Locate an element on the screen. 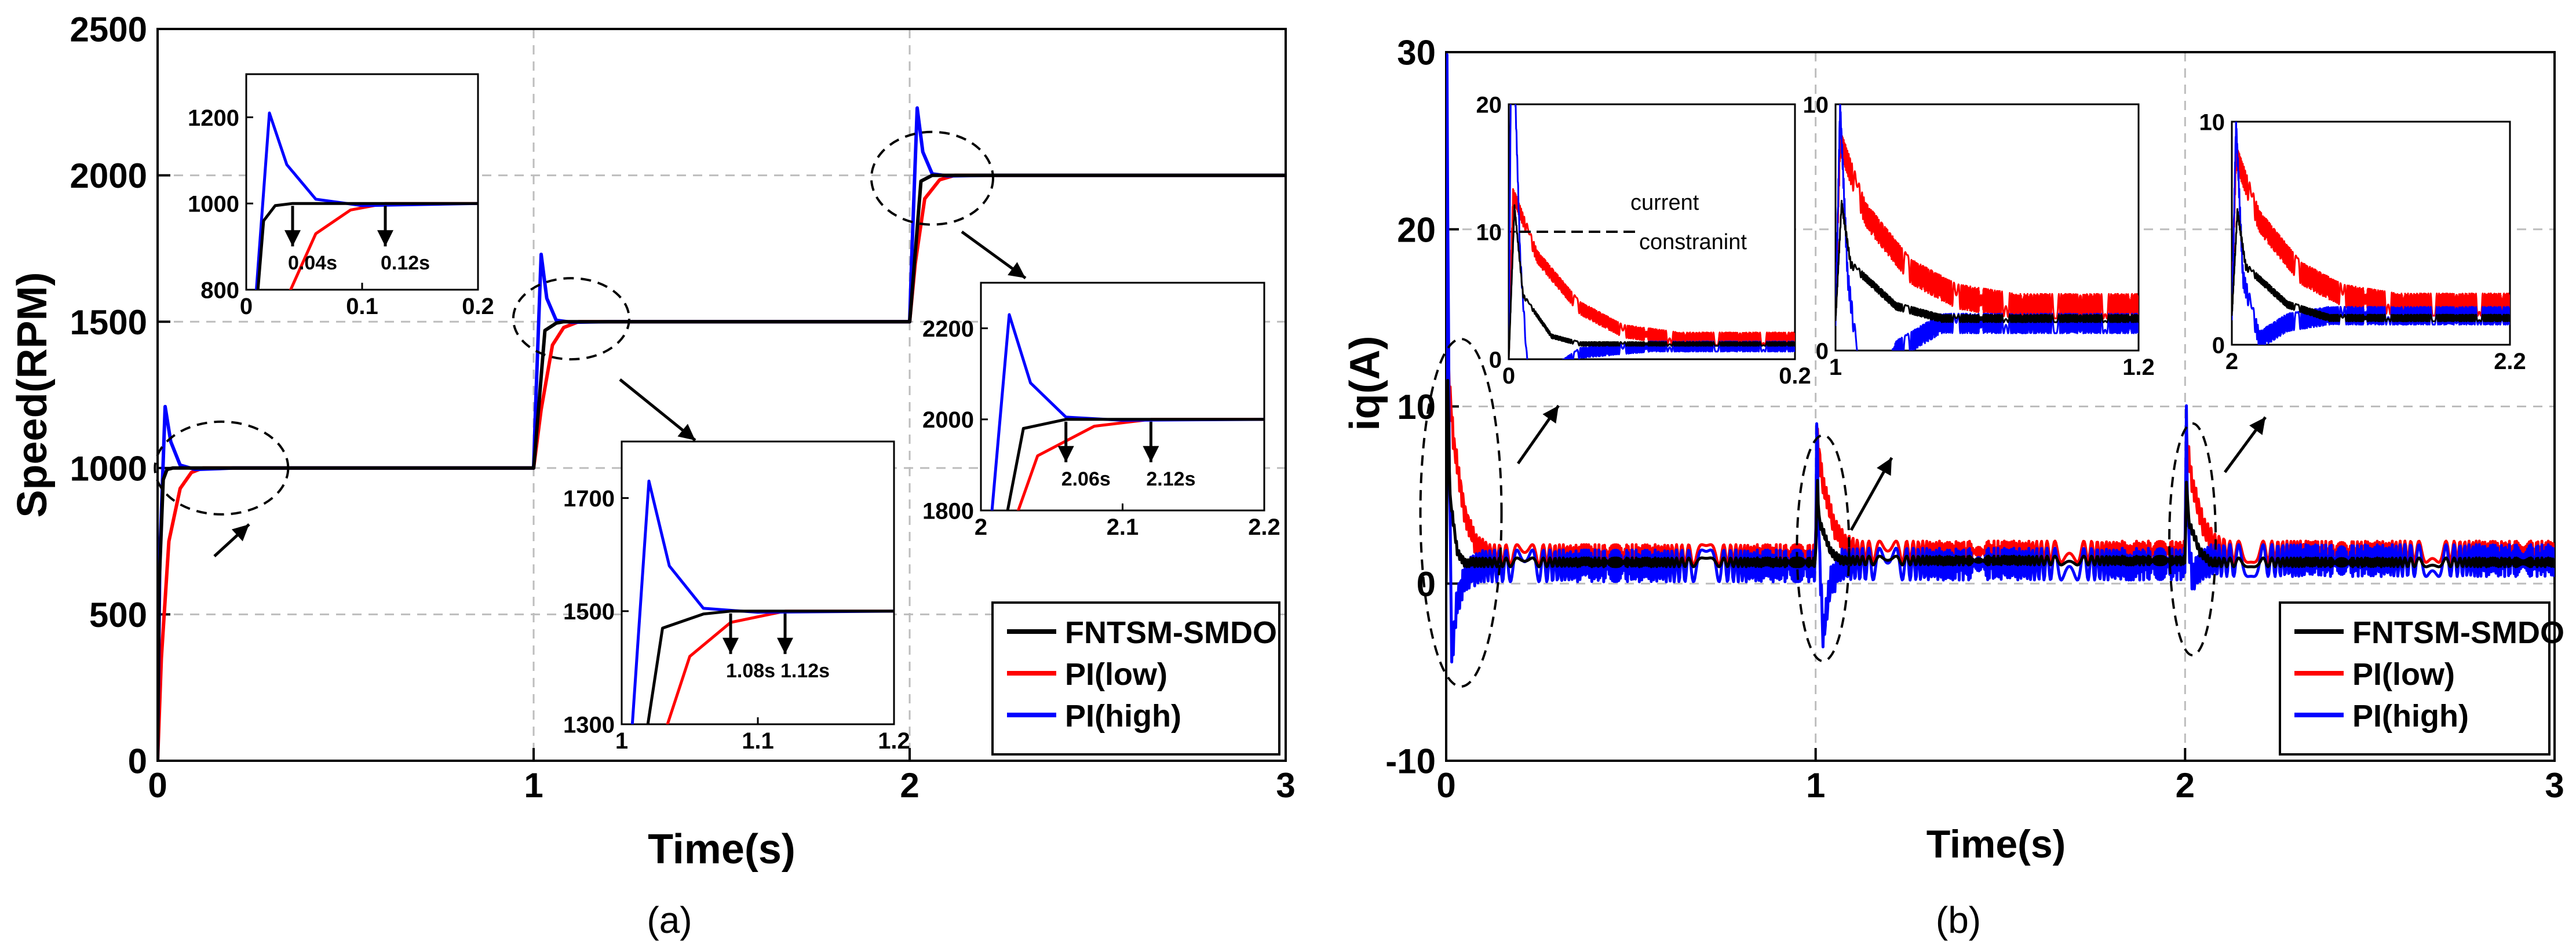 The image size is (2576, 945). a-inset-3-y-tick-label: 1800 is located at coordinates (948, 511).